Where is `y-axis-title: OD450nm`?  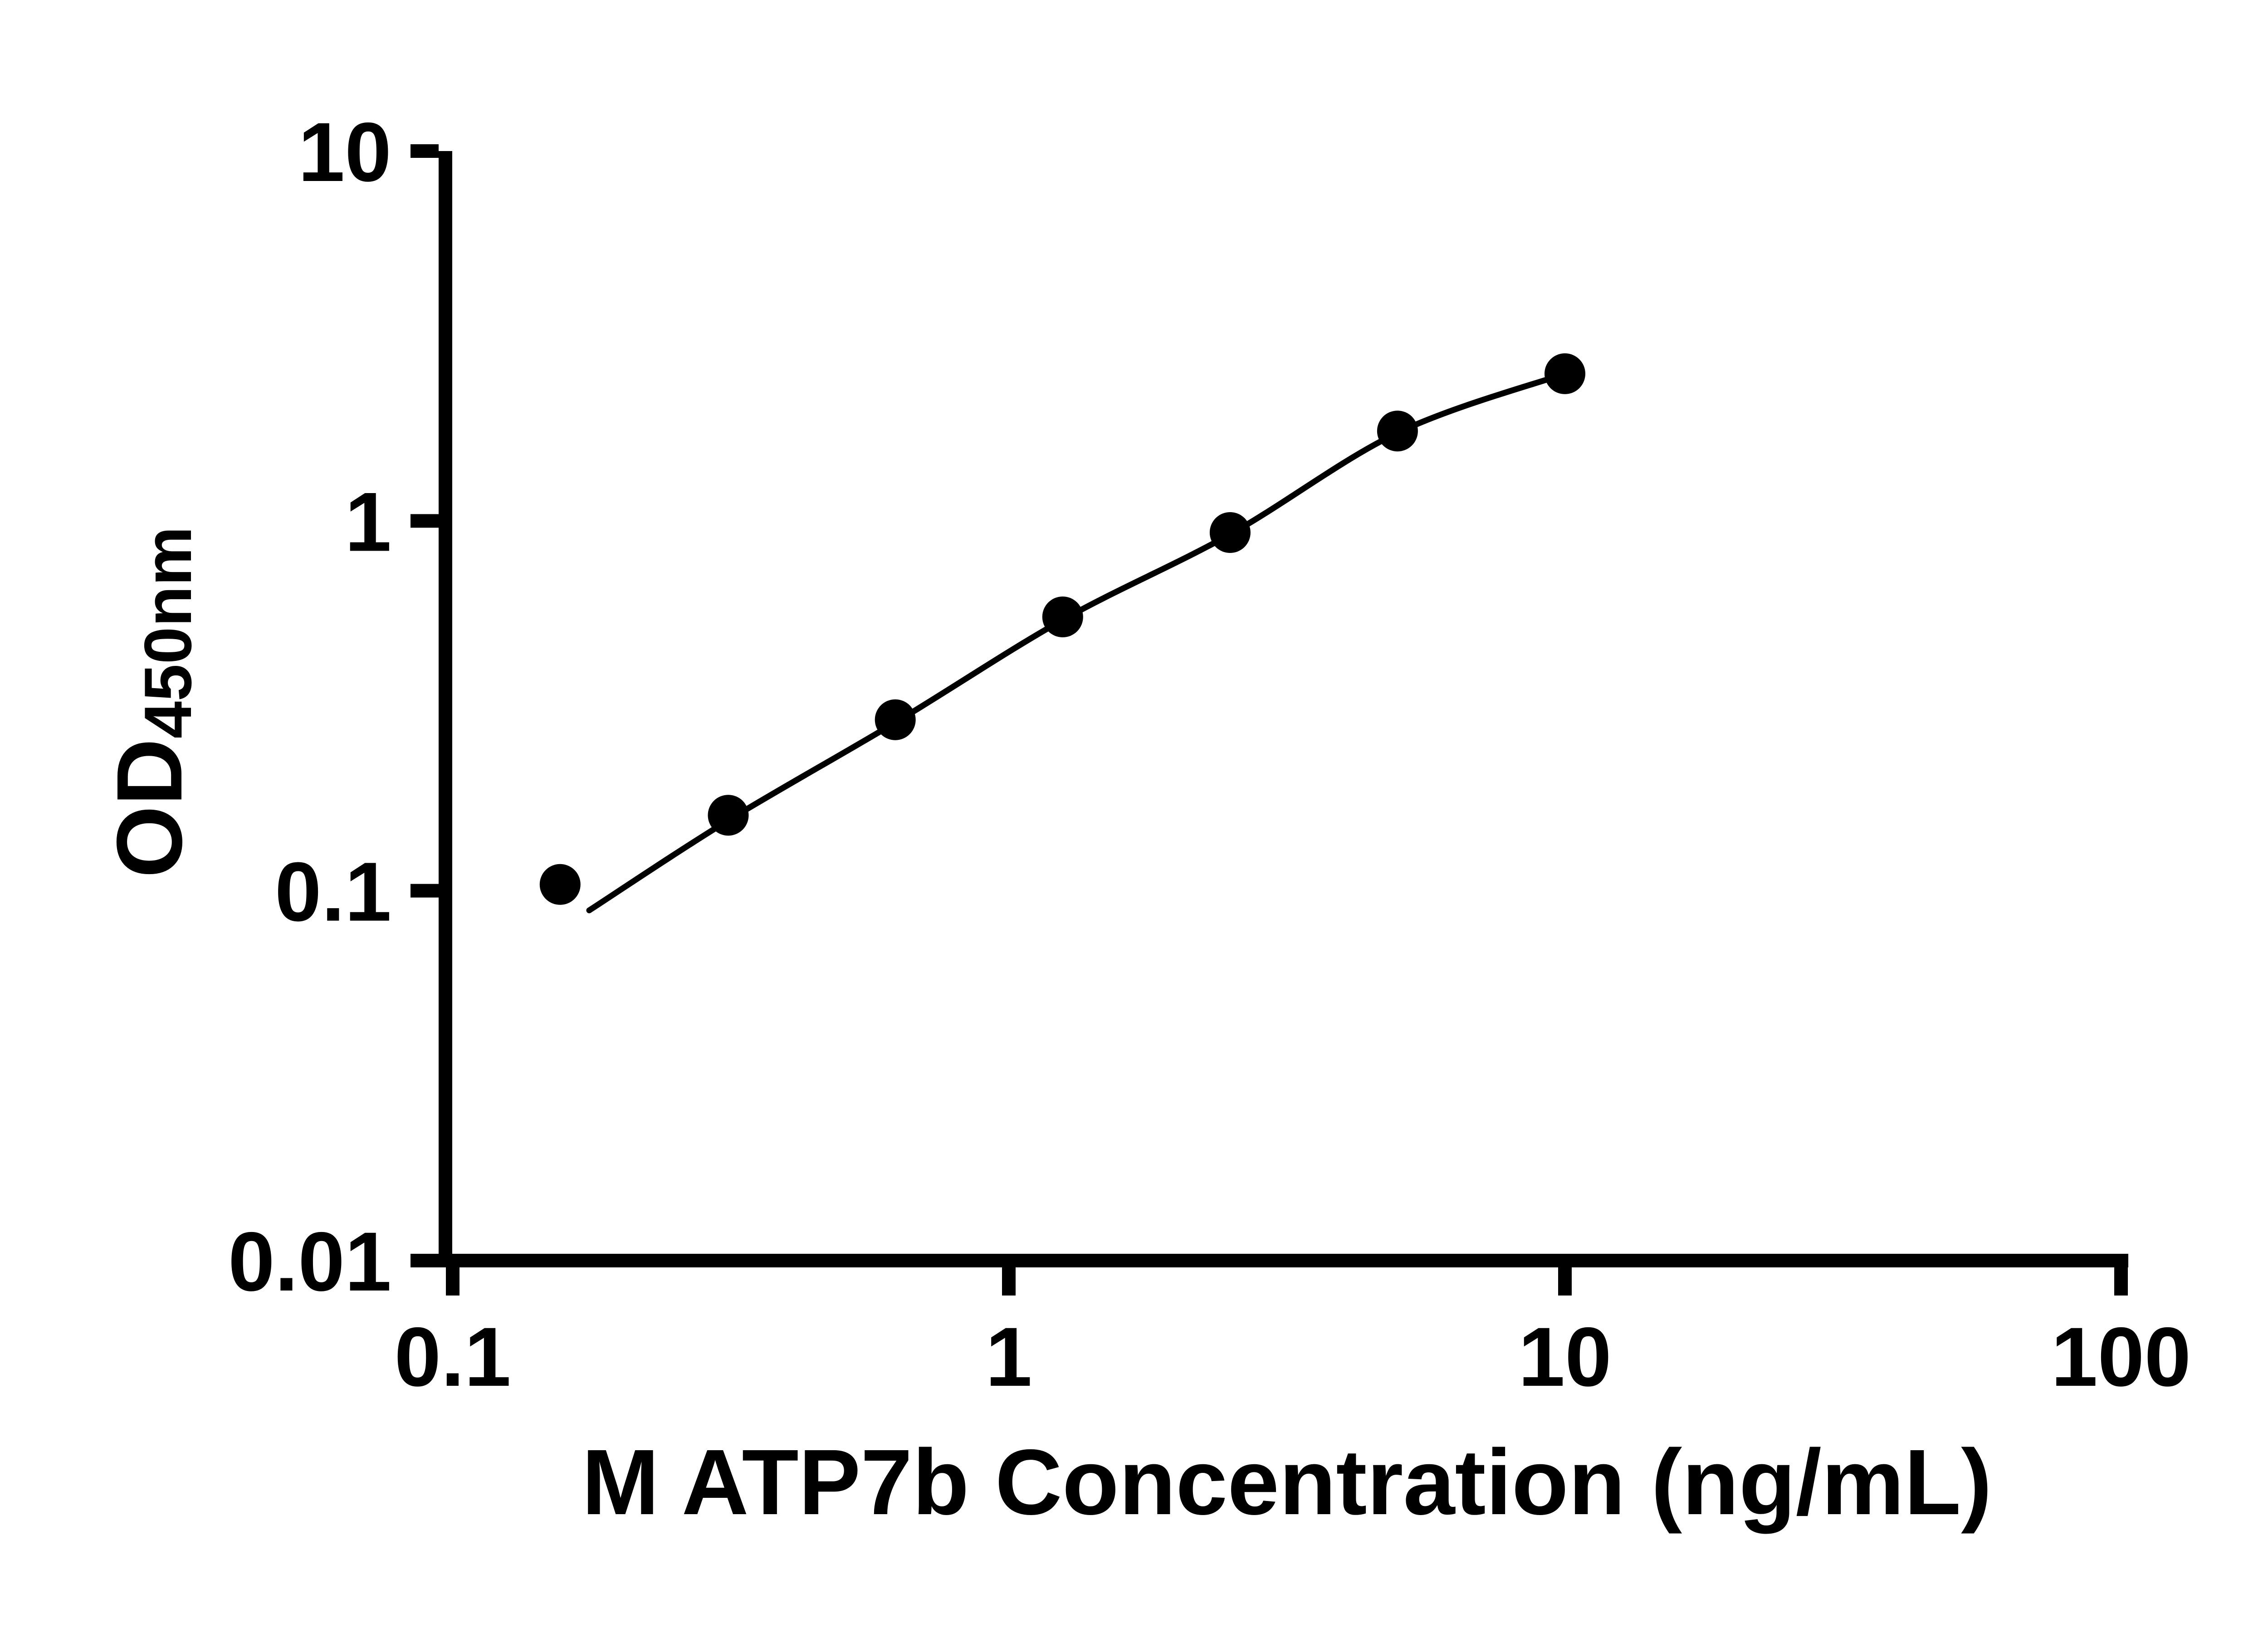 y-axis-title: OD450nm is located at coordinates (150, 702).